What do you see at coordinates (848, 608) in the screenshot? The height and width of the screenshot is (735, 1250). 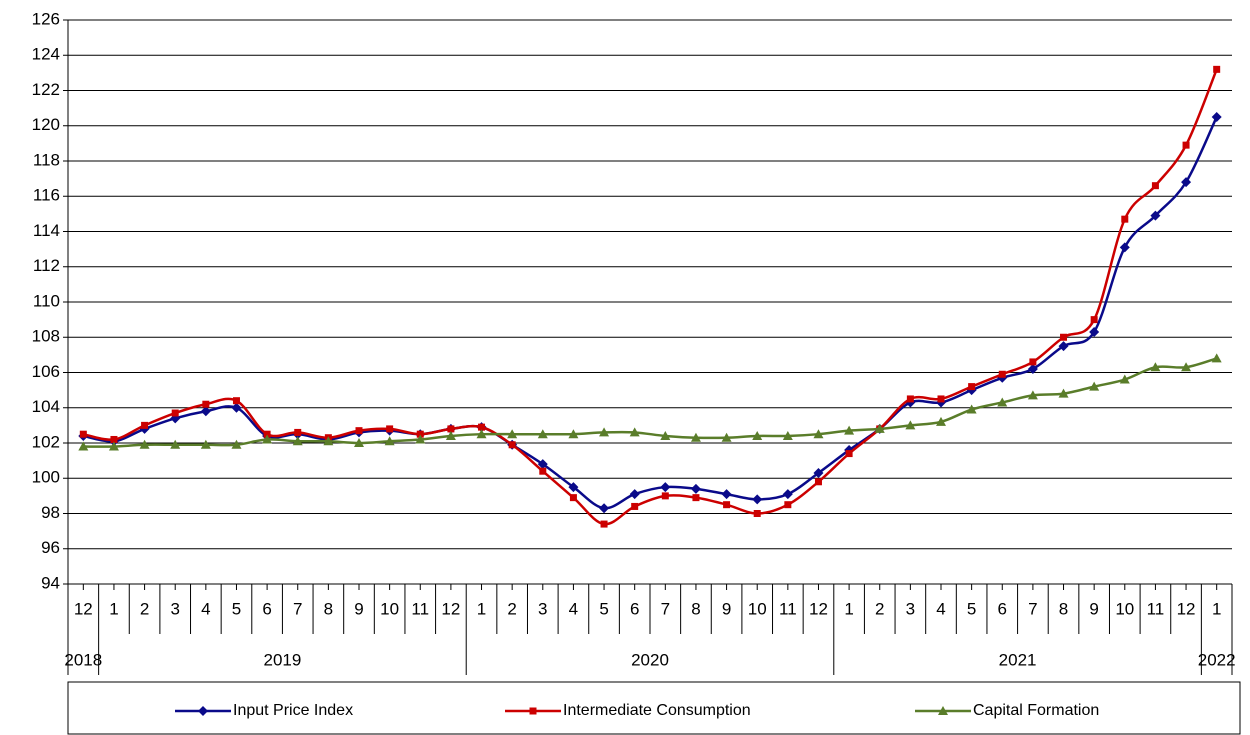 I see `x-tick-label: 1` at bounding box center [848, 608].